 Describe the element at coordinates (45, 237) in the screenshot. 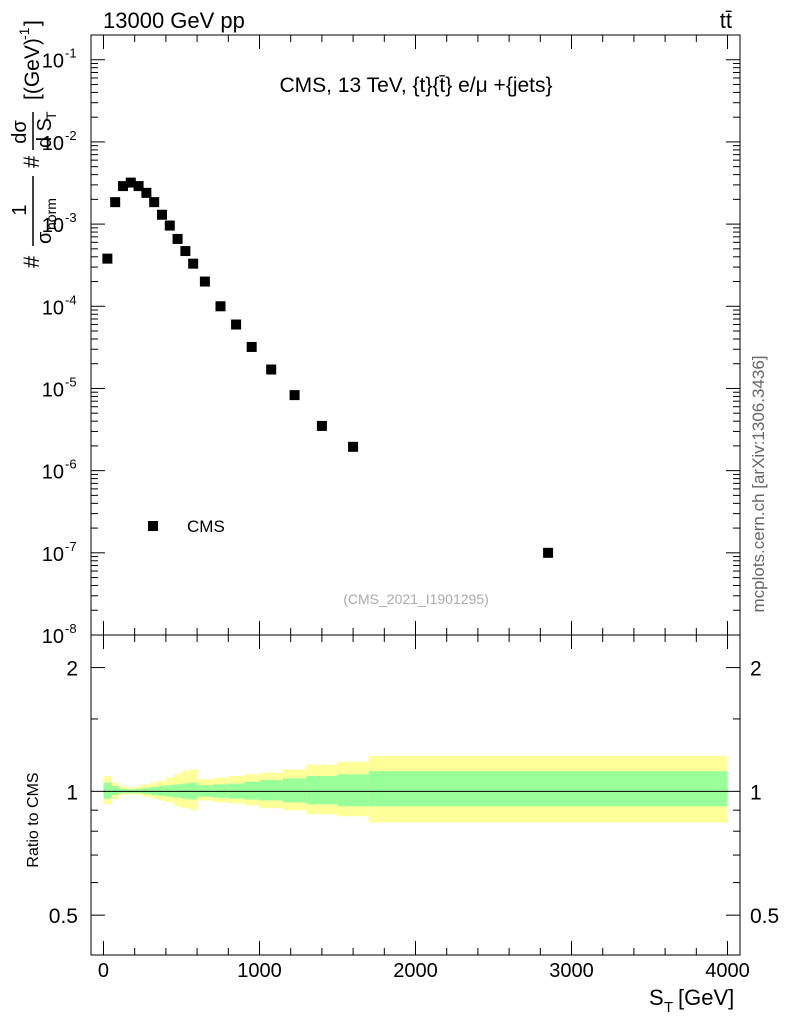

I see `ylabel-sigma-norm: σ` at that location.